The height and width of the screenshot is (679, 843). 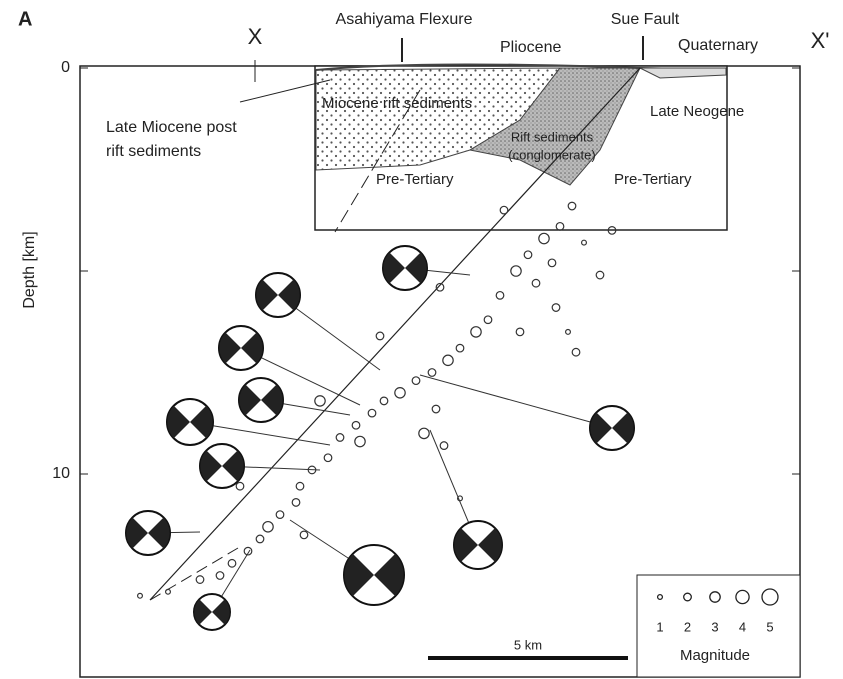 I want to click on y-axis-label: Depth [km], so click(x=29, y=269).